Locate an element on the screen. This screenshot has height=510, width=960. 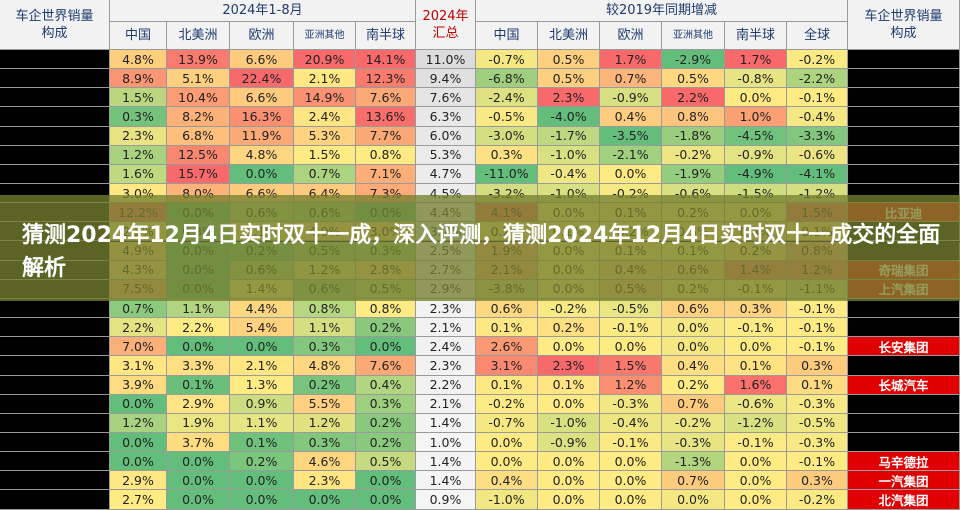
cell: 2.6% is located at coordinates (507, 347).